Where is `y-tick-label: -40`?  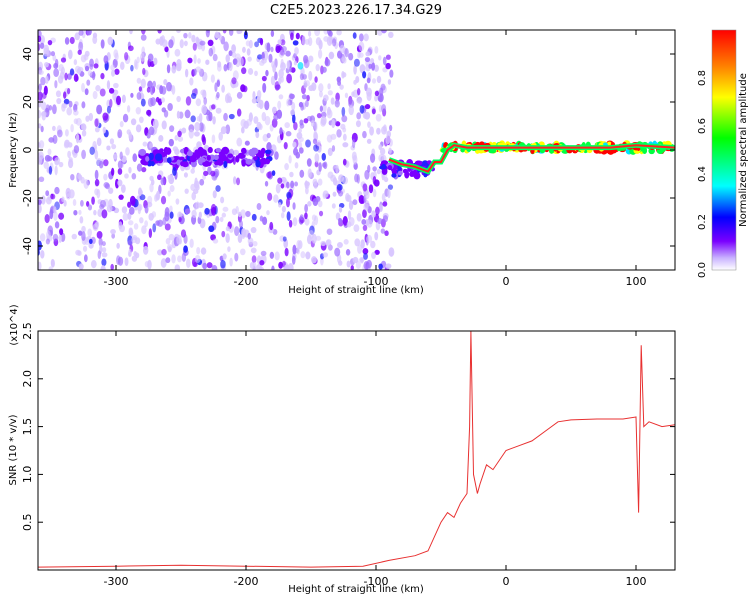 y-tick-label: -40 is located at coordinates (27, 246).